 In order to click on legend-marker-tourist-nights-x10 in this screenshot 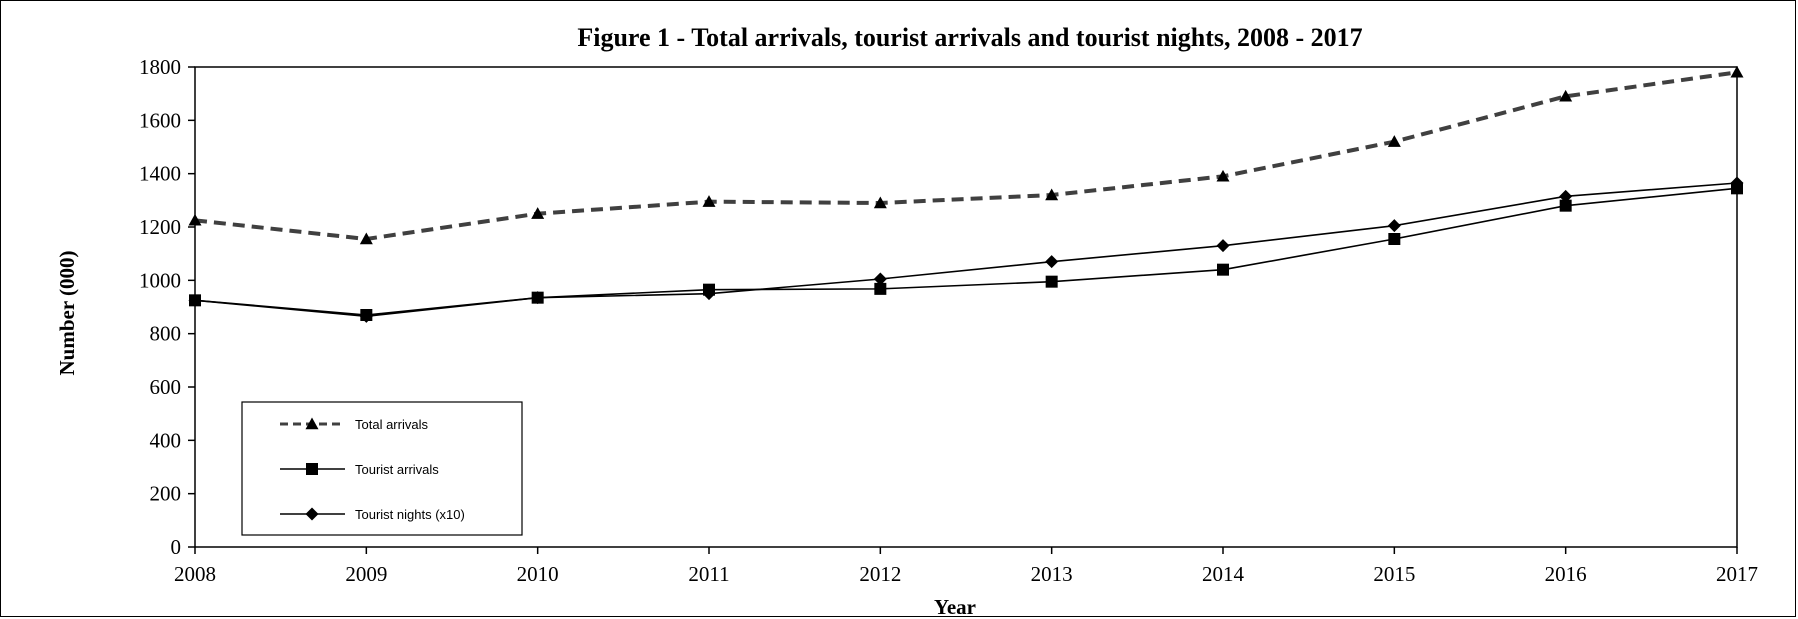, I will do `click(312, 514)`.